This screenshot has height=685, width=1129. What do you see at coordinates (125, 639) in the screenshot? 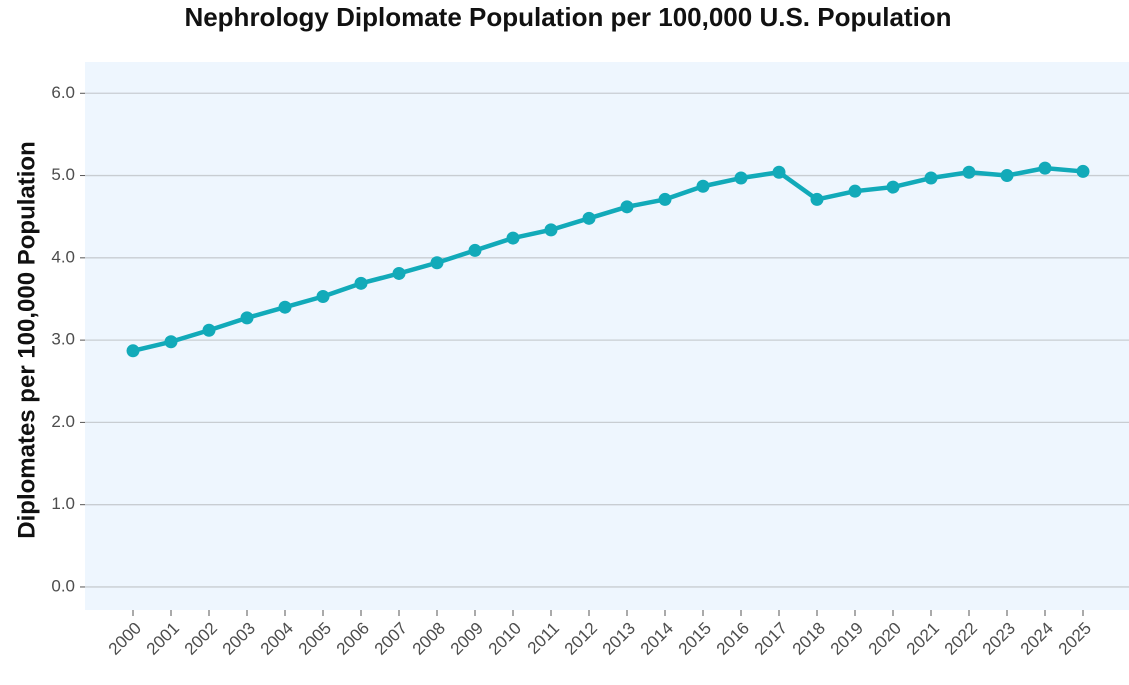
I see `x-tick-label: 2000` at bounding box center [125, 639].